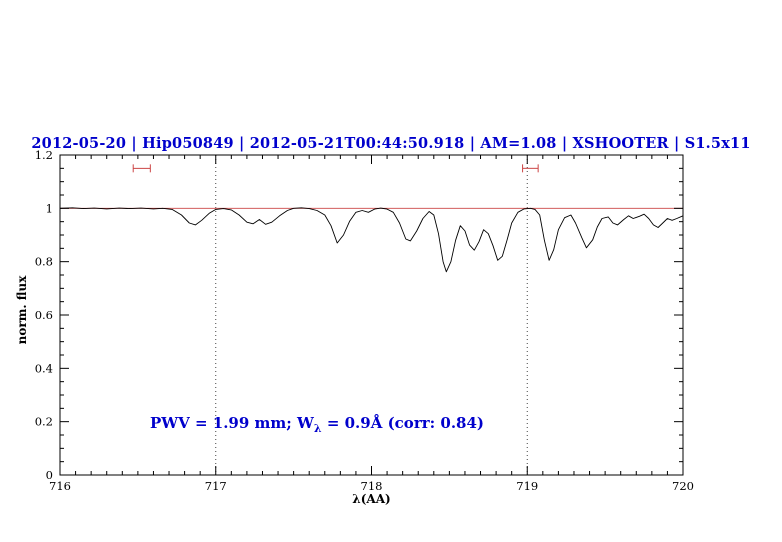 The width and height of the screenshot is (782, 542). I want to click on x-tick-label: 719, so click(527, 486).